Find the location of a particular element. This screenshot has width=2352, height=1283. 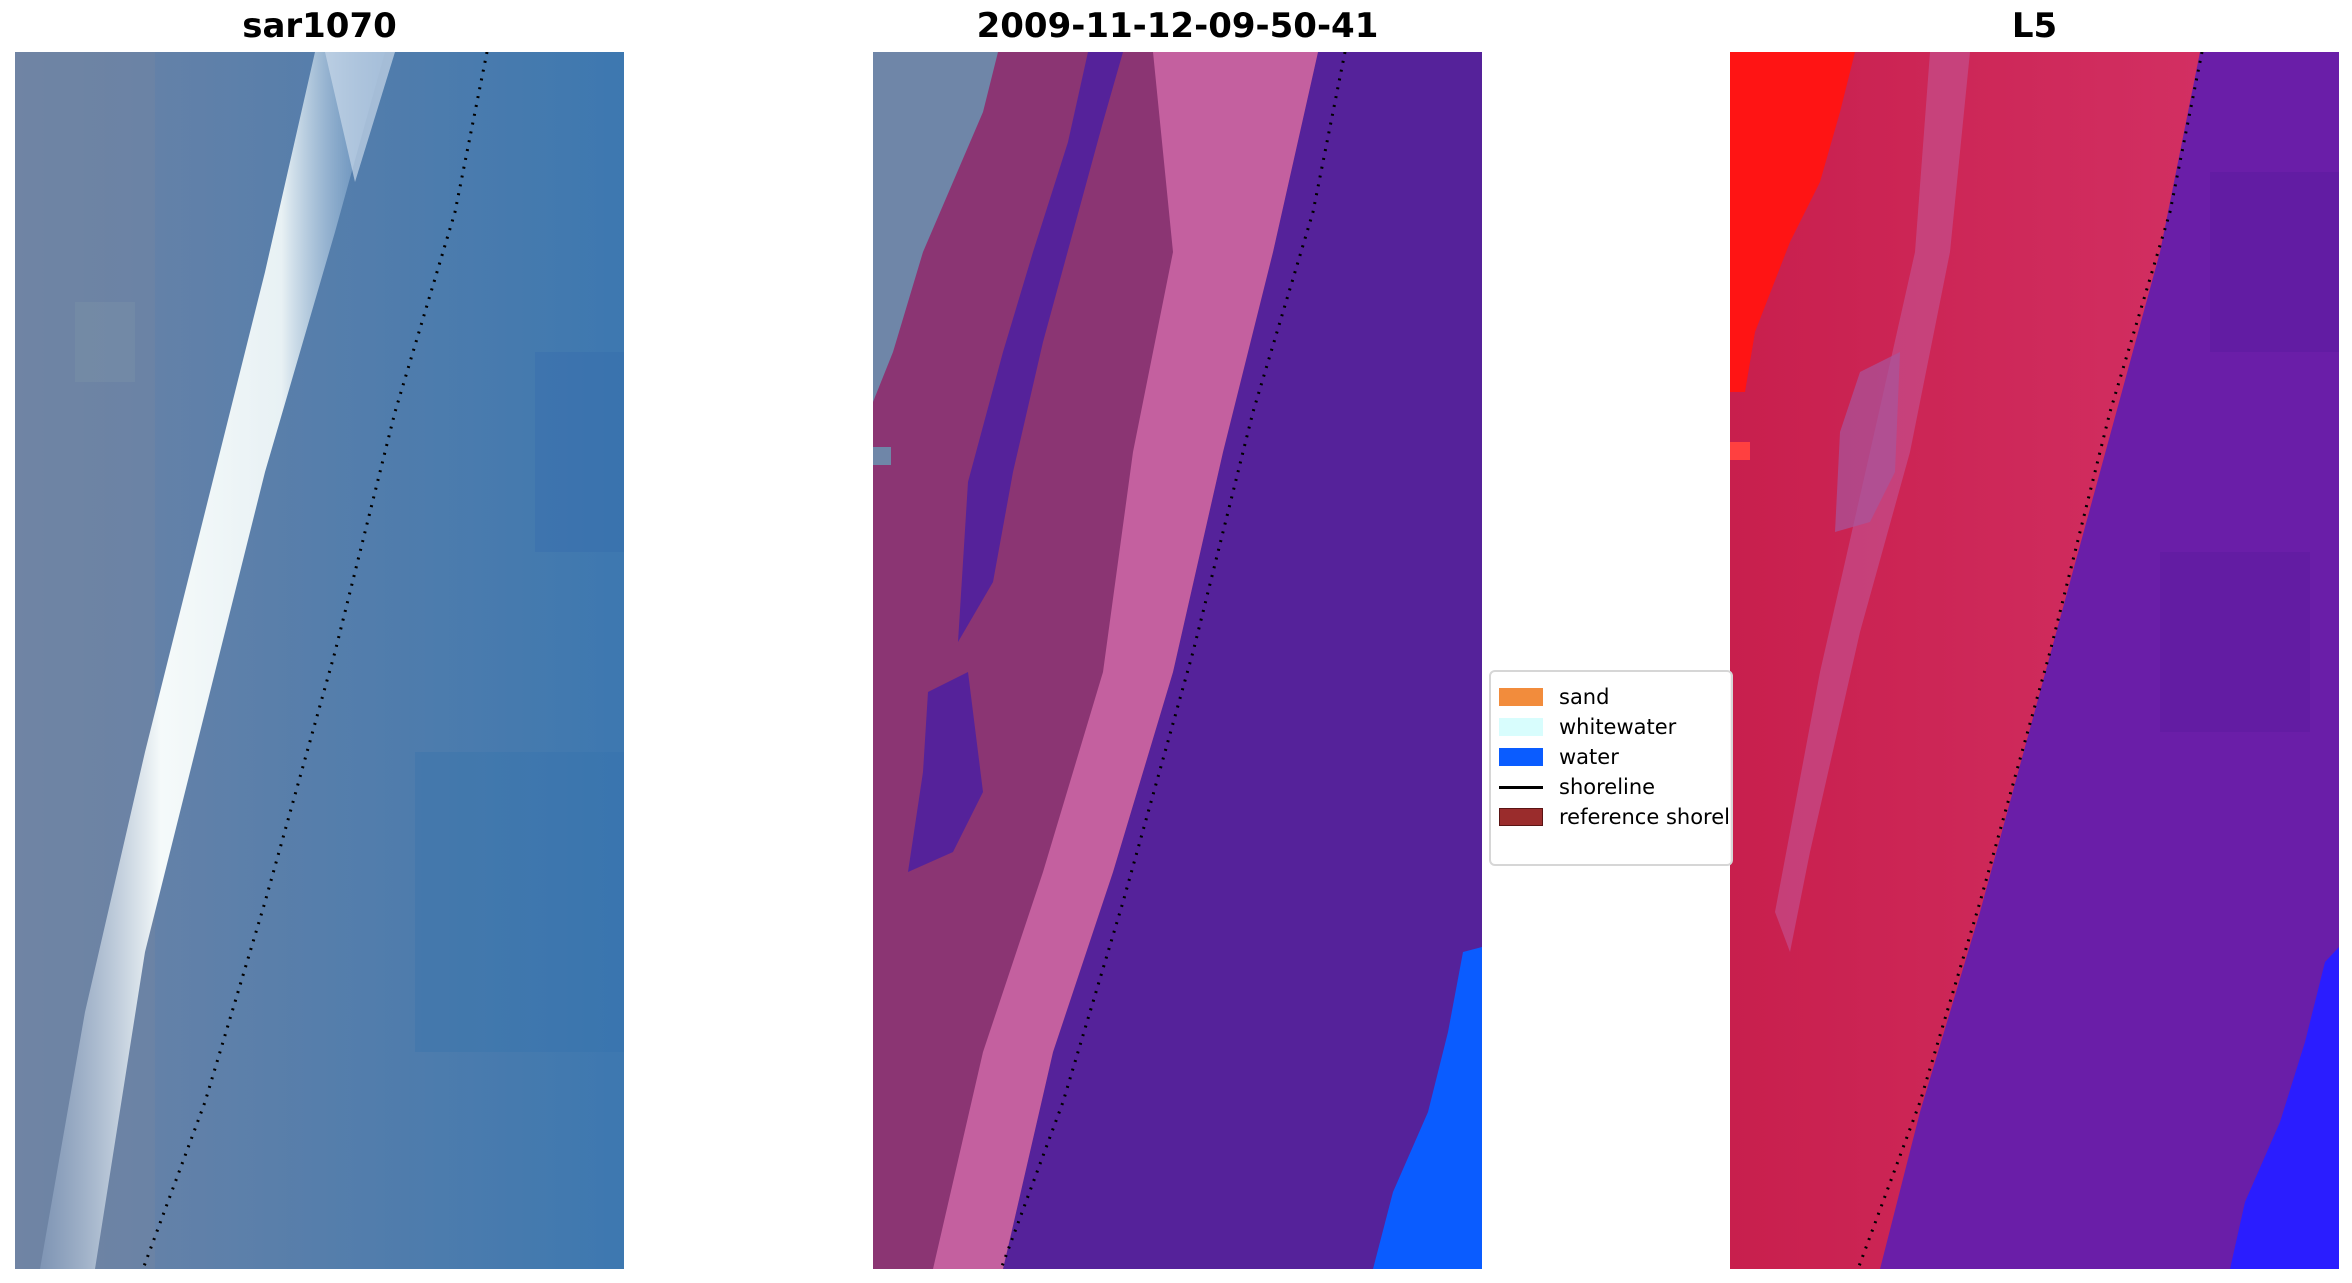

legend-item-reference-shoreline: reference shoreline is located at coordinates (1611, 817).